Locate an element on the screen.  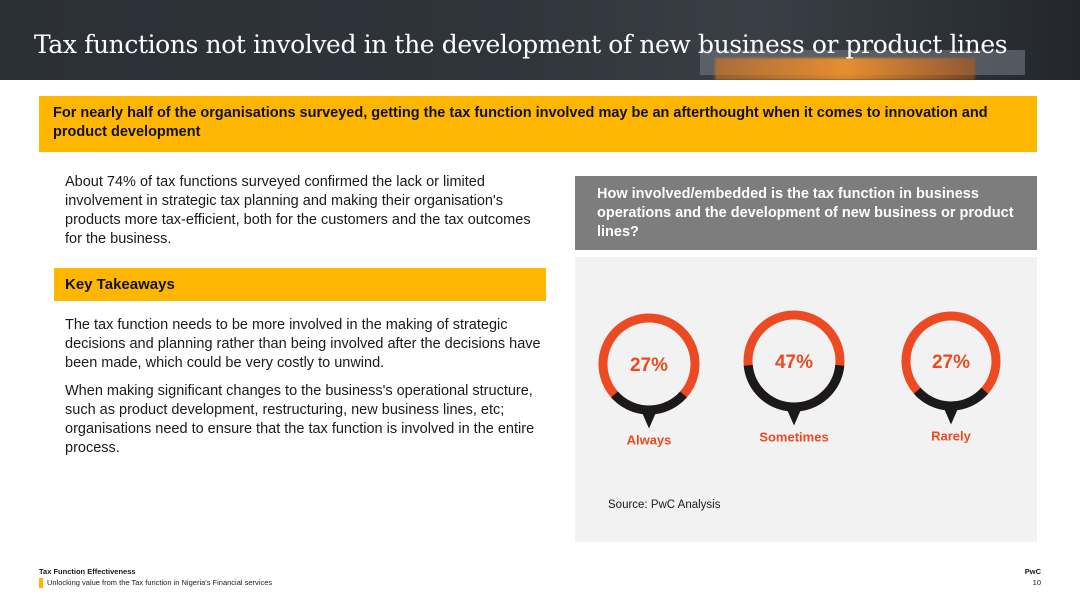
page-number: 10 is located at coordinates (1036, 582).